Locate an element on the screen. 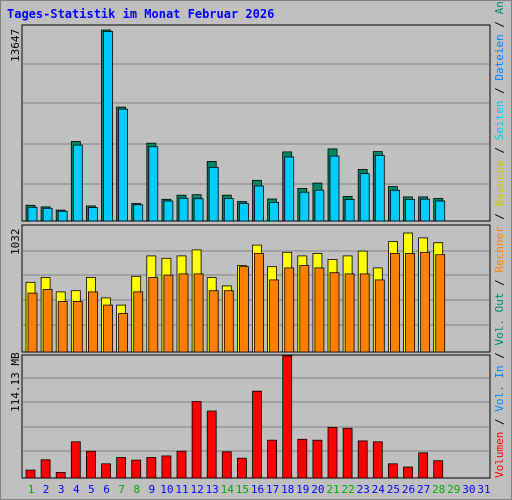 This screenshot has width=512, height=500. x-label-day-31: 31 is located at coordinates (483, 489).